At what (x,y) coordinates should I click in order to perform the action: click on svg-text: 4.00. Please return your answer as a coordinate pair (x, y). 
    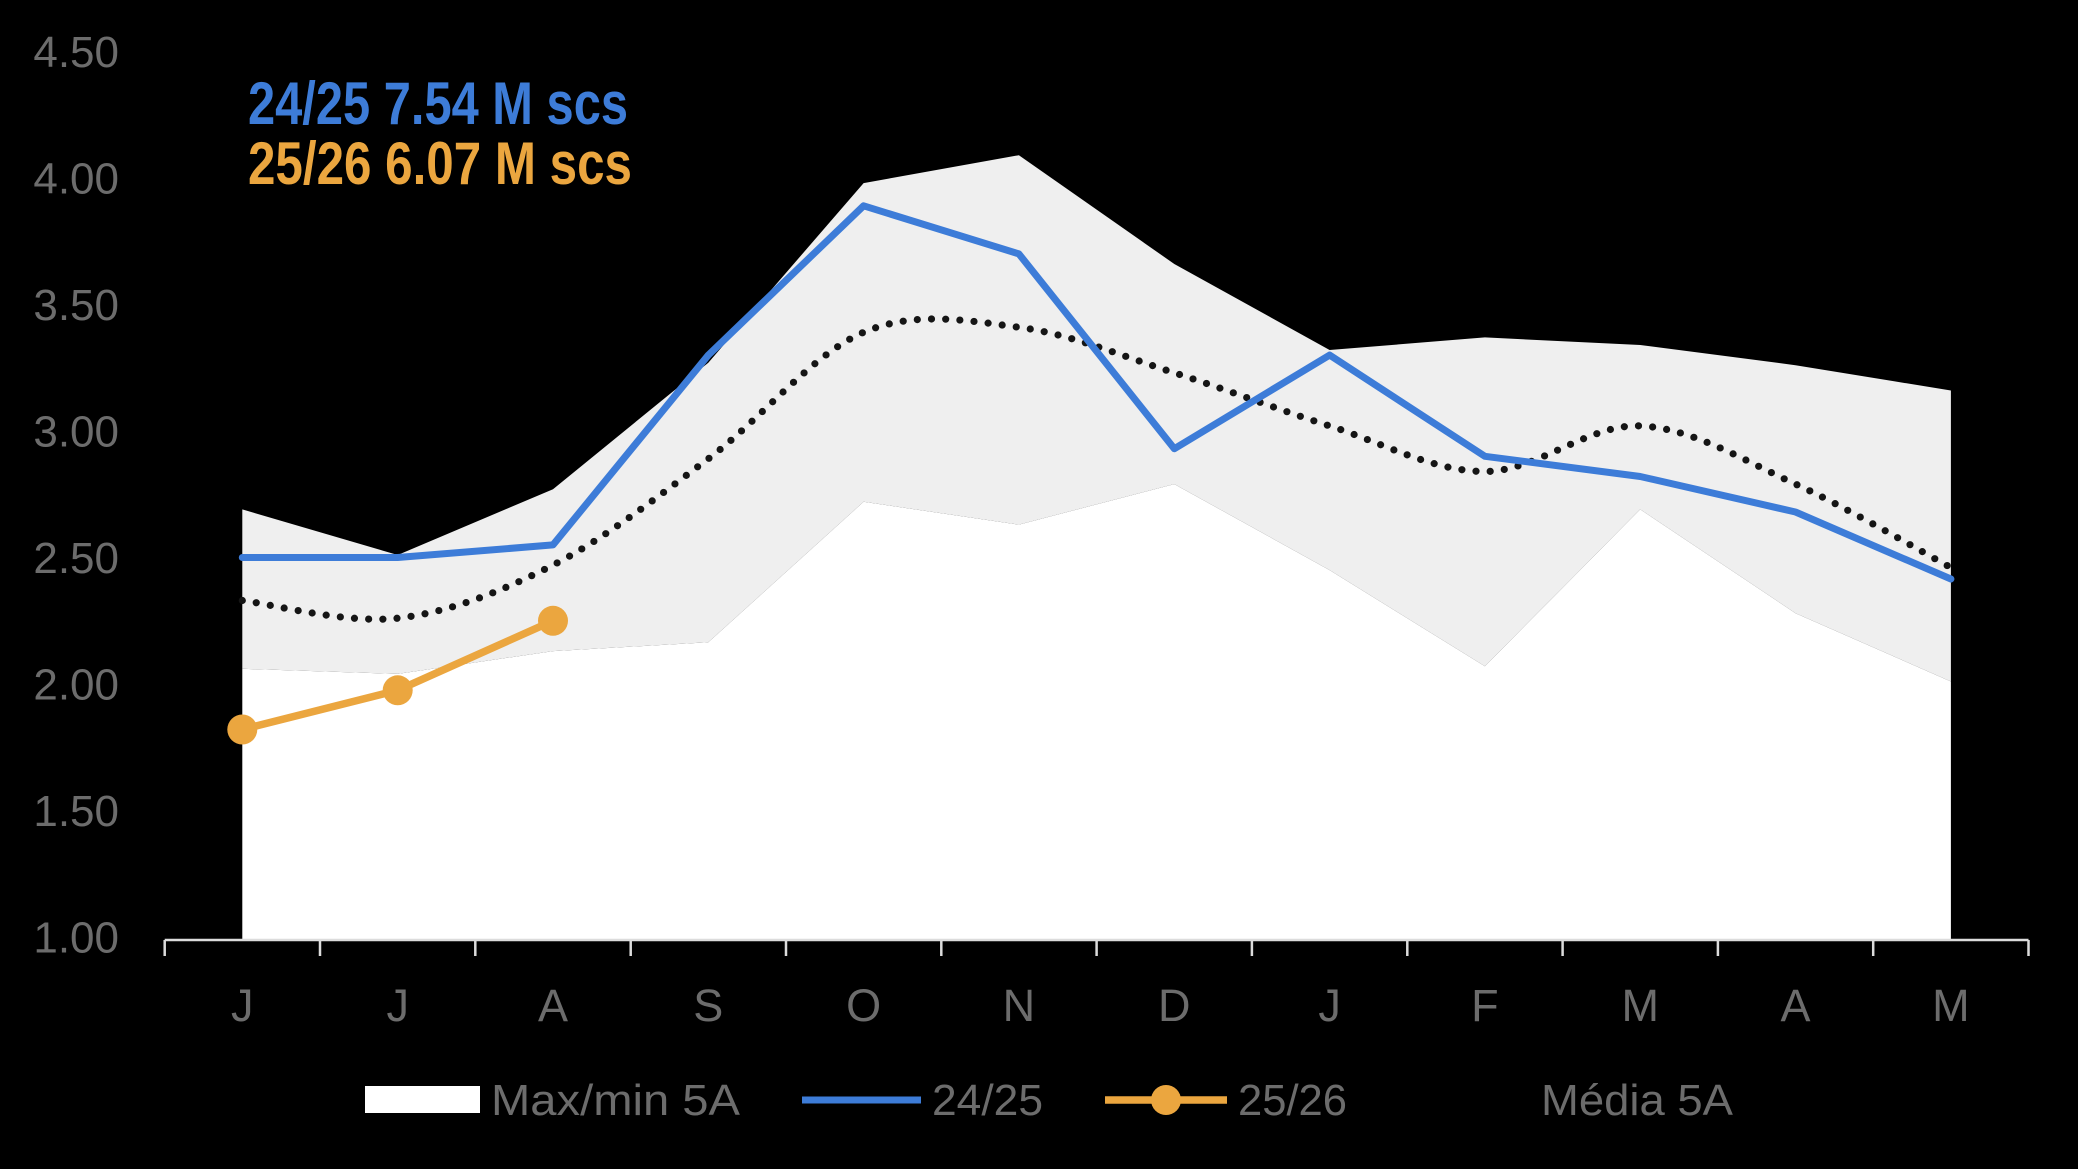
    Looking at the image, I should click on (76, 179).